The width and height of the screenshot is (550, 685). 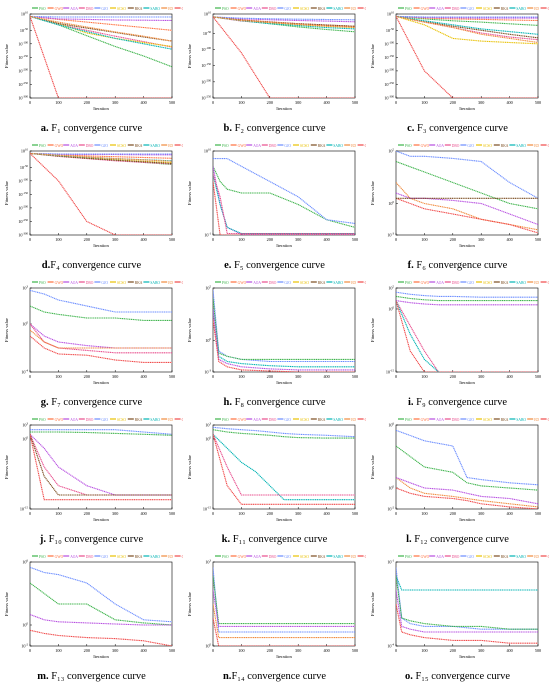 What do you see at coordinates (411, 128) in the screenshot?
I see `caption-letter: c.` at bounding box center [411, 128].